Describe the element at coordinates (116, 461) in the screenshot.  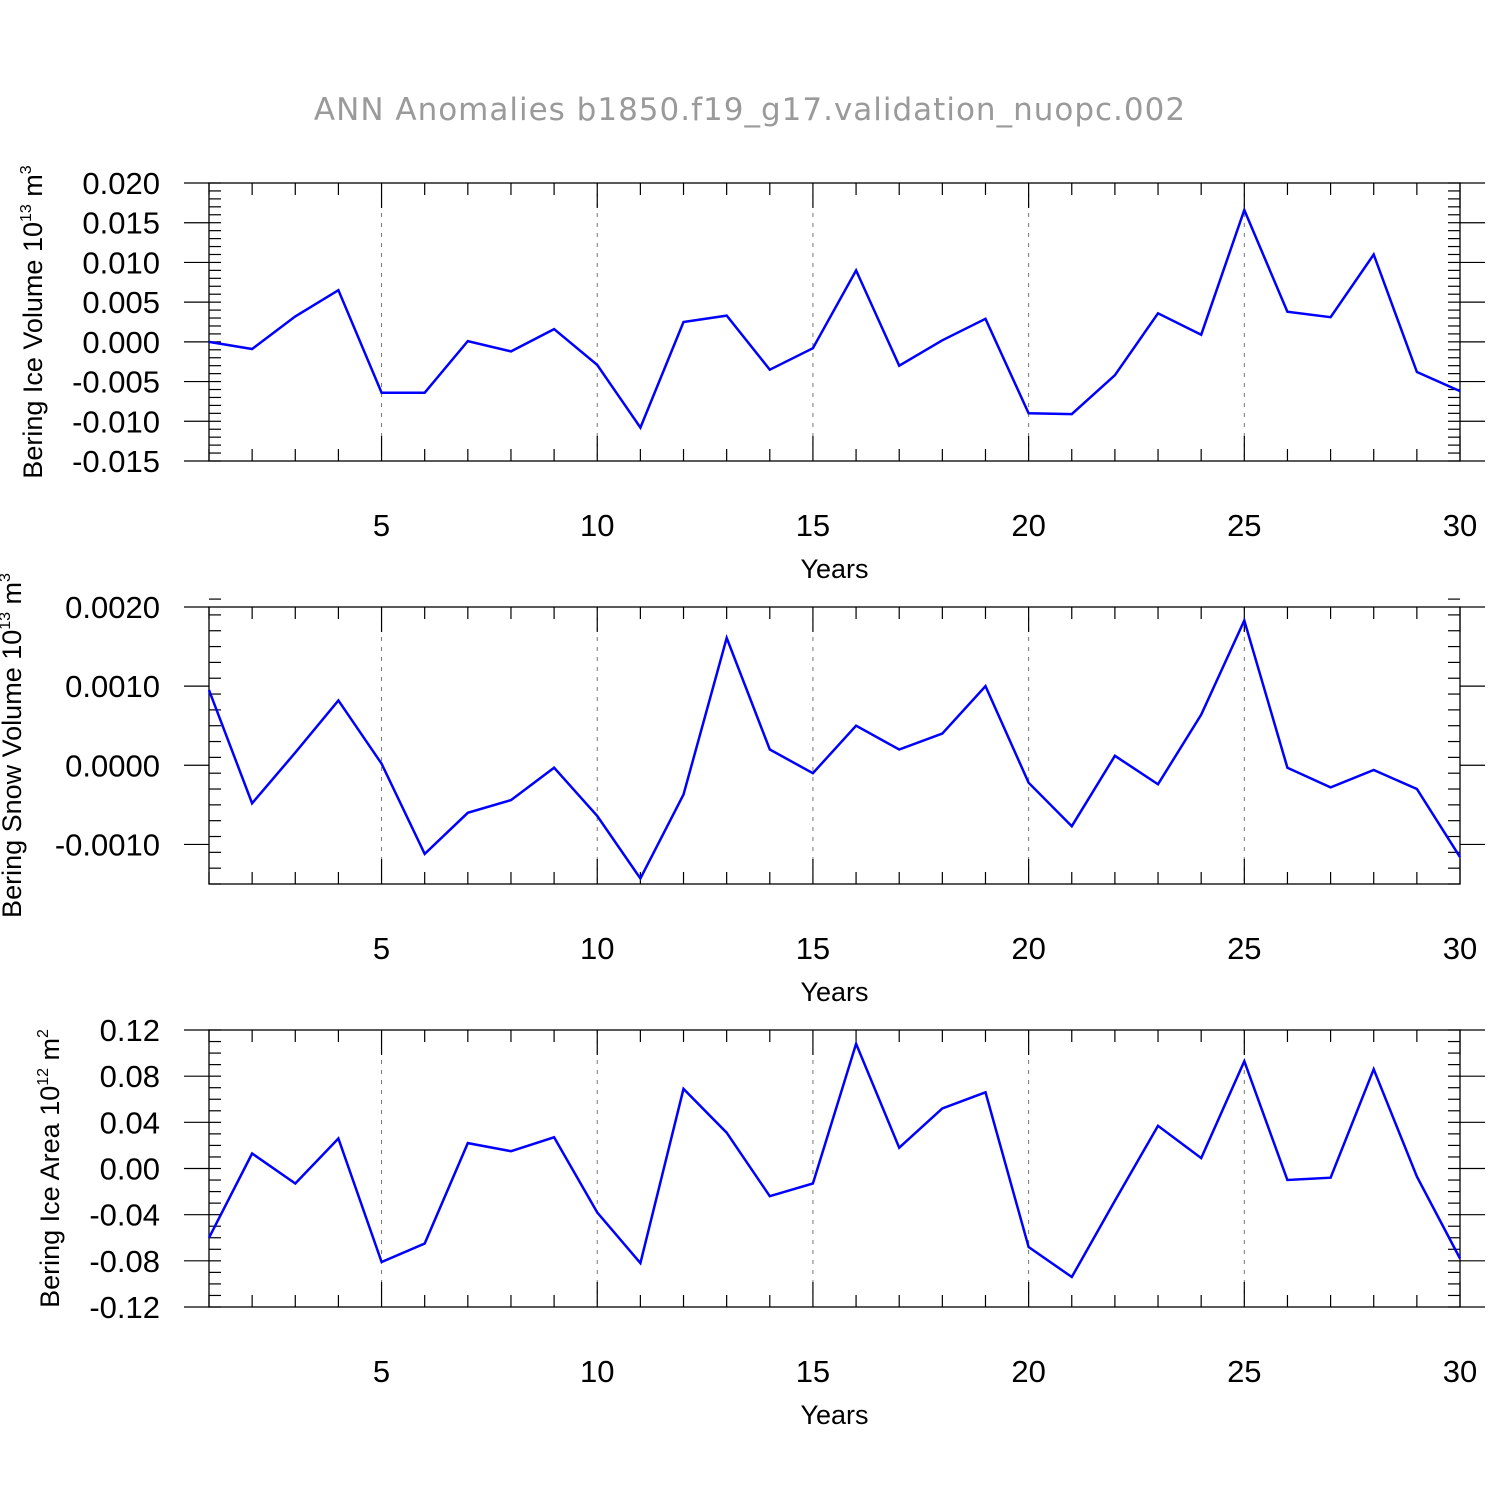
I see `panel-1-y-tick-label: -0.015` at that location.